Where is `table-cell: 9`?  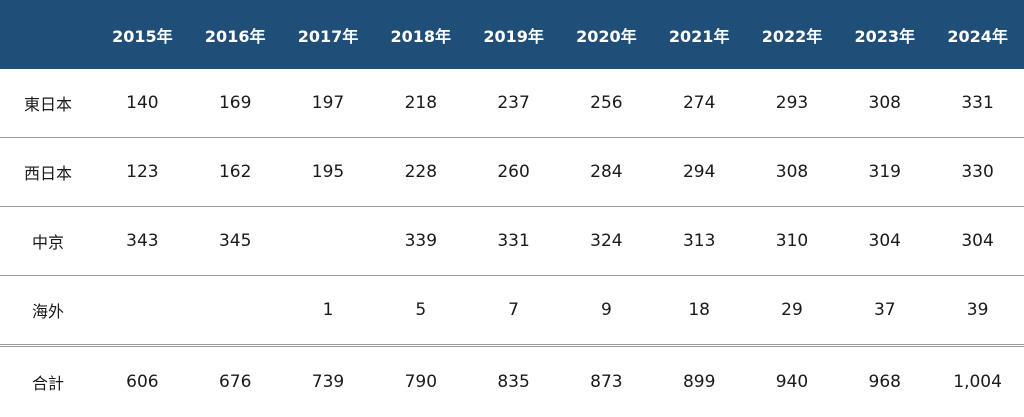
table-cell: 9 is located at coordinates (606, 311).